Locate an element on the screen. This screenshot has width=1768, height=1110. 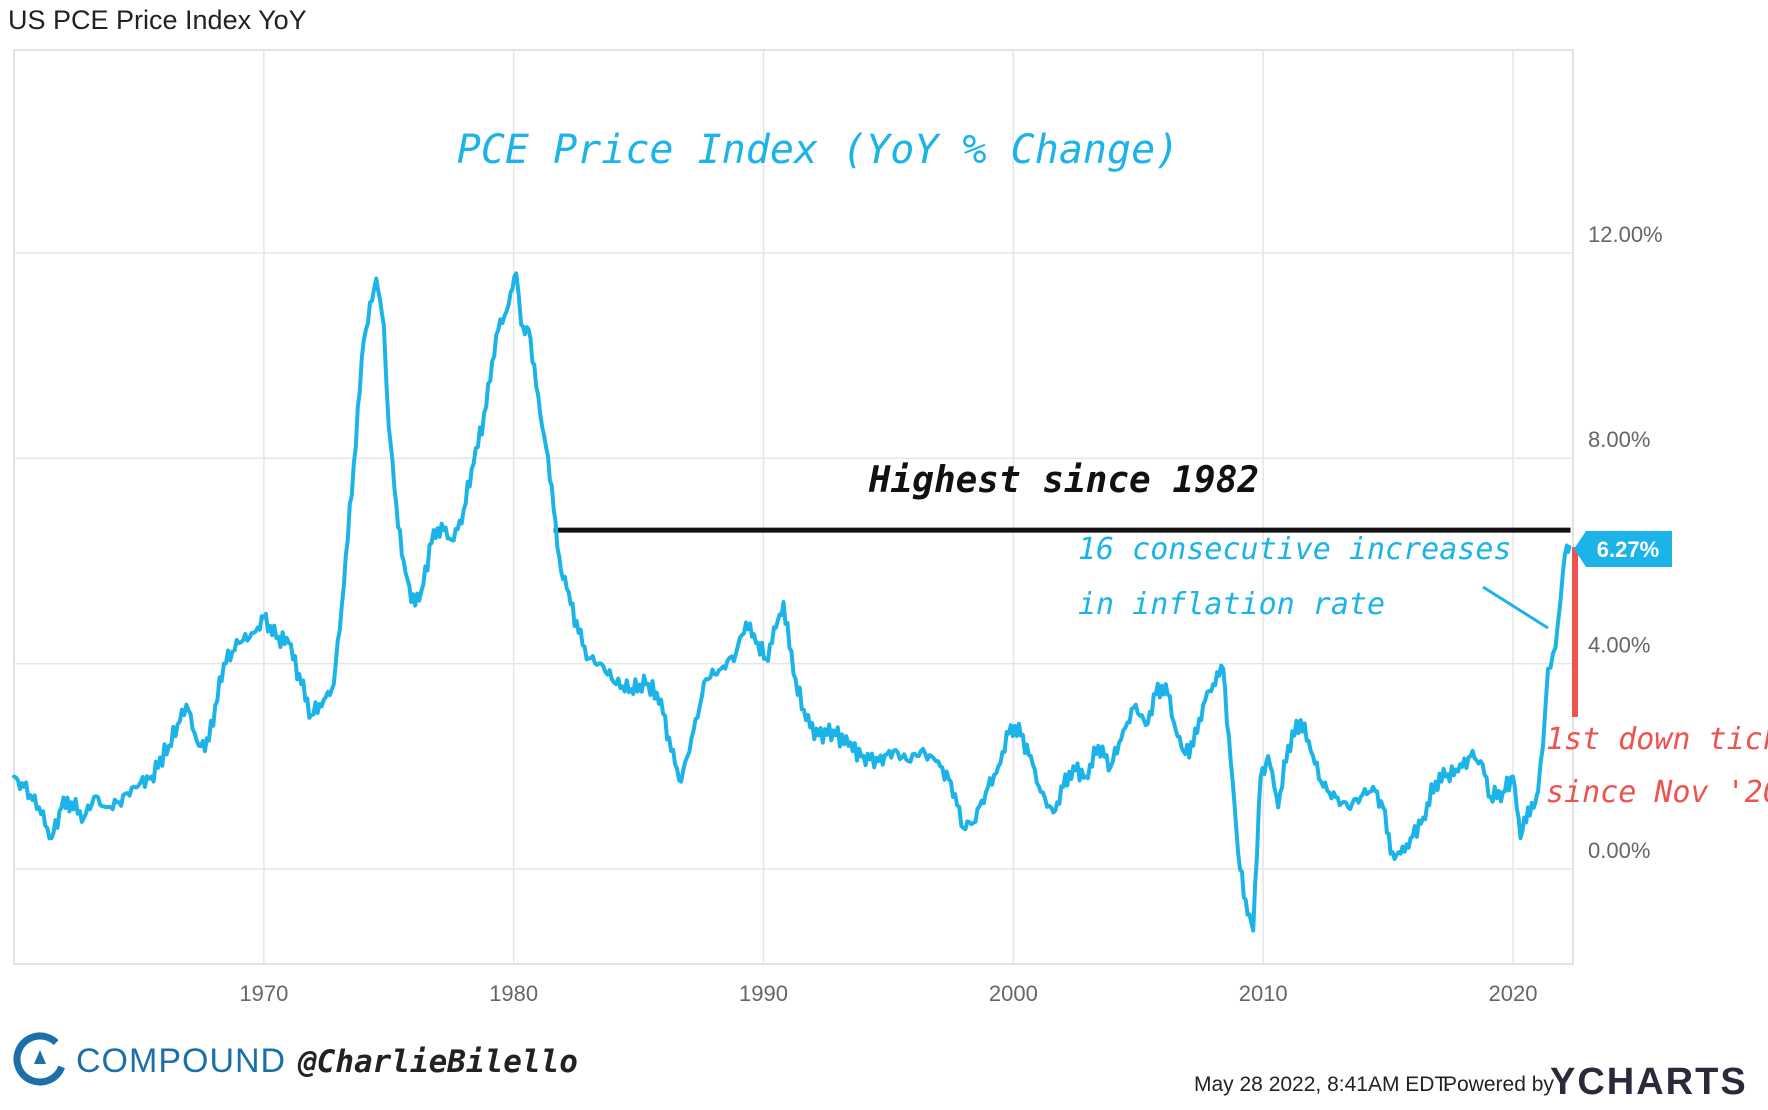
twitter-handle: @CharlieBilello is located at coordinates (437, 1062).